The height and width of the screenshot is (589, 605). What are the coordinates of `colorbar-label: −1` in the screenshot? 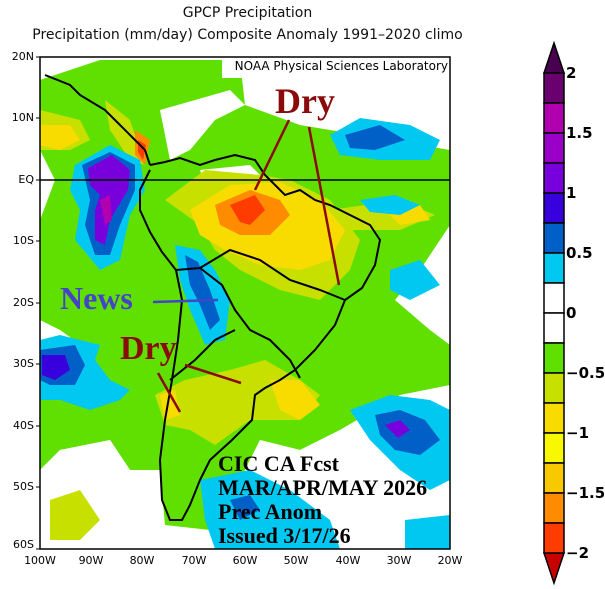 It's located at (578, 433).